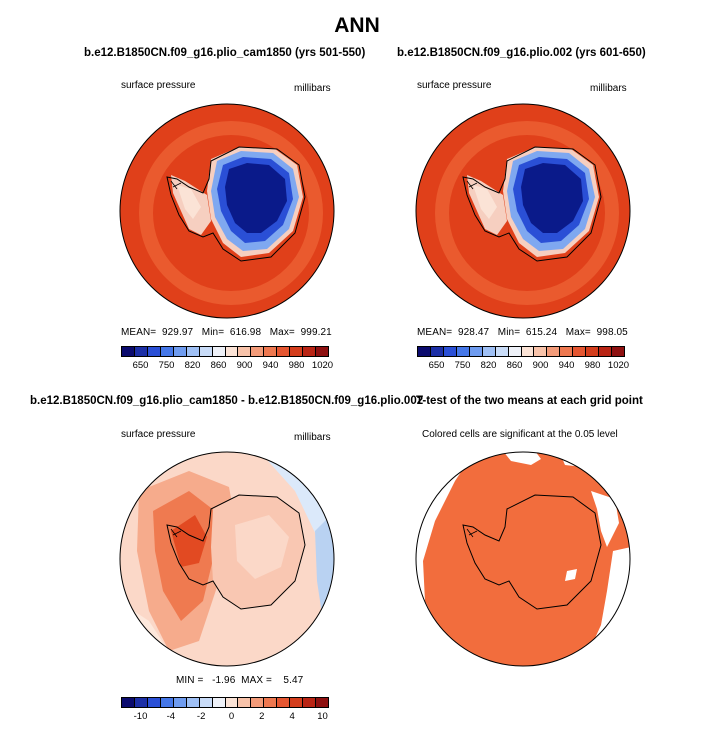  I want to click on panel-3-peak-field, so click(189, 541).